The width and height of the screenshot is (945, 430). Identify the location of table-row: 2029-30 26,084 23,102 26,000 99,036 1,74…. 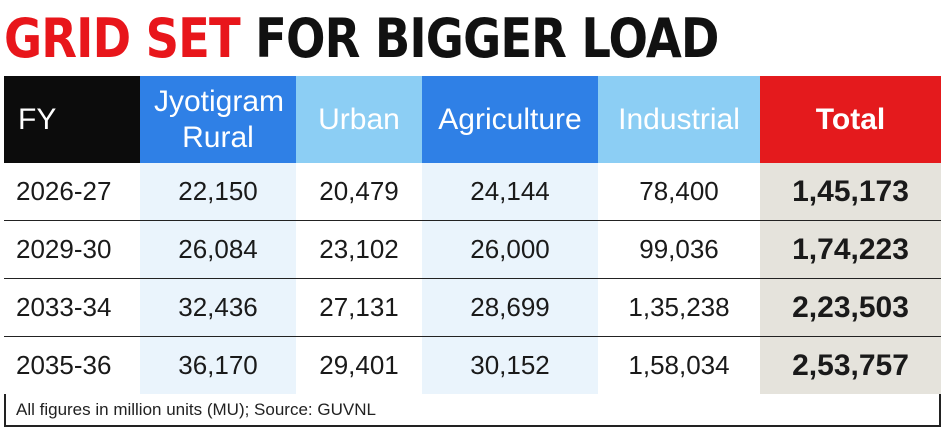
(472, 249).